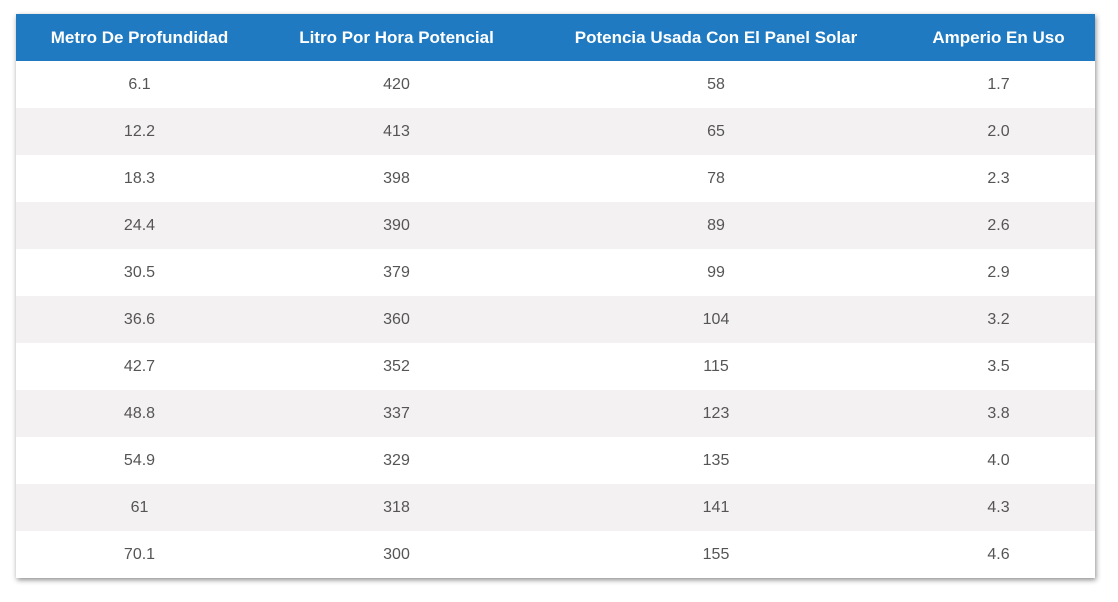 The width and height of the screenshot is (1118, 602). I want to click on cell-depth: 18.3, so click(139, 178).